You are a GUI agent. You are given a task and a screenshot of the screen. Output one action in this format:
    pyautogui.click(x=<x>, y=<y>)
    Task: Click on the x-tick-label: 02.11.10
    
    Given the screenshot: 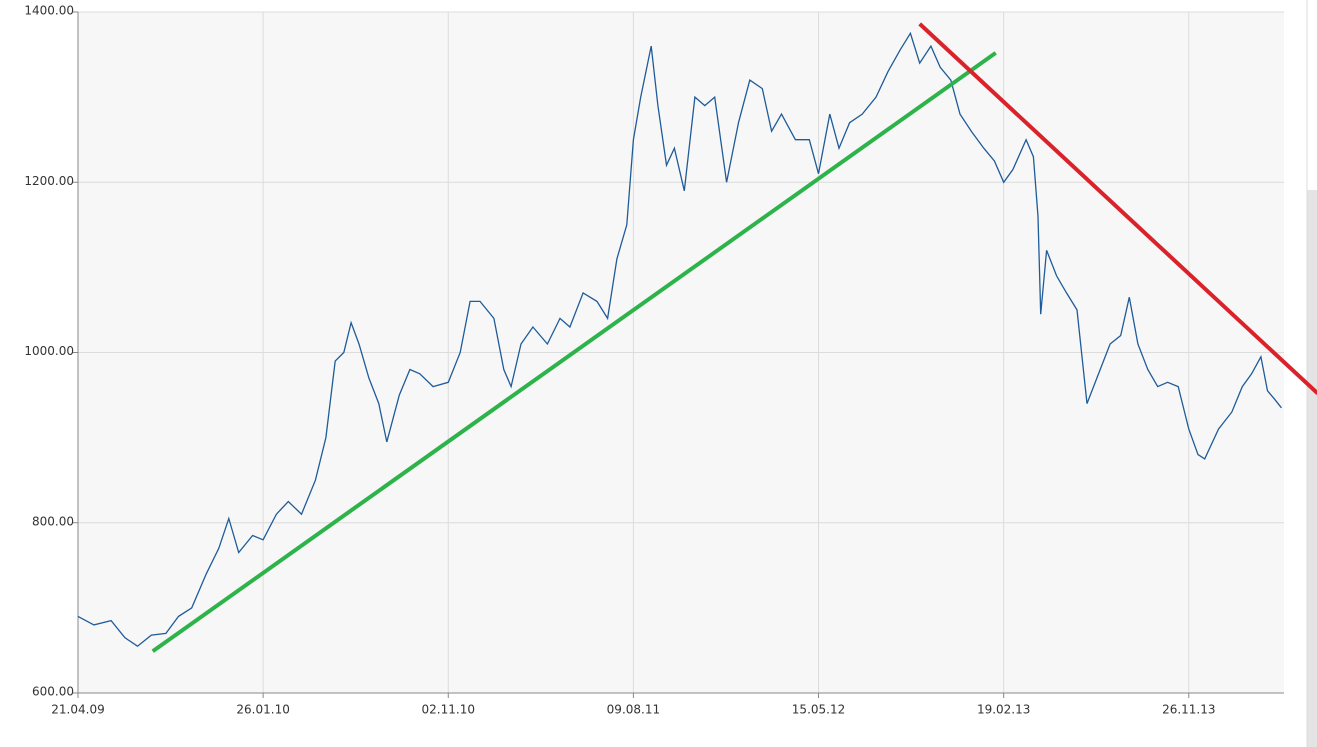 What is the action you would take?
    pyautogui.click(x=448, y=710)
    